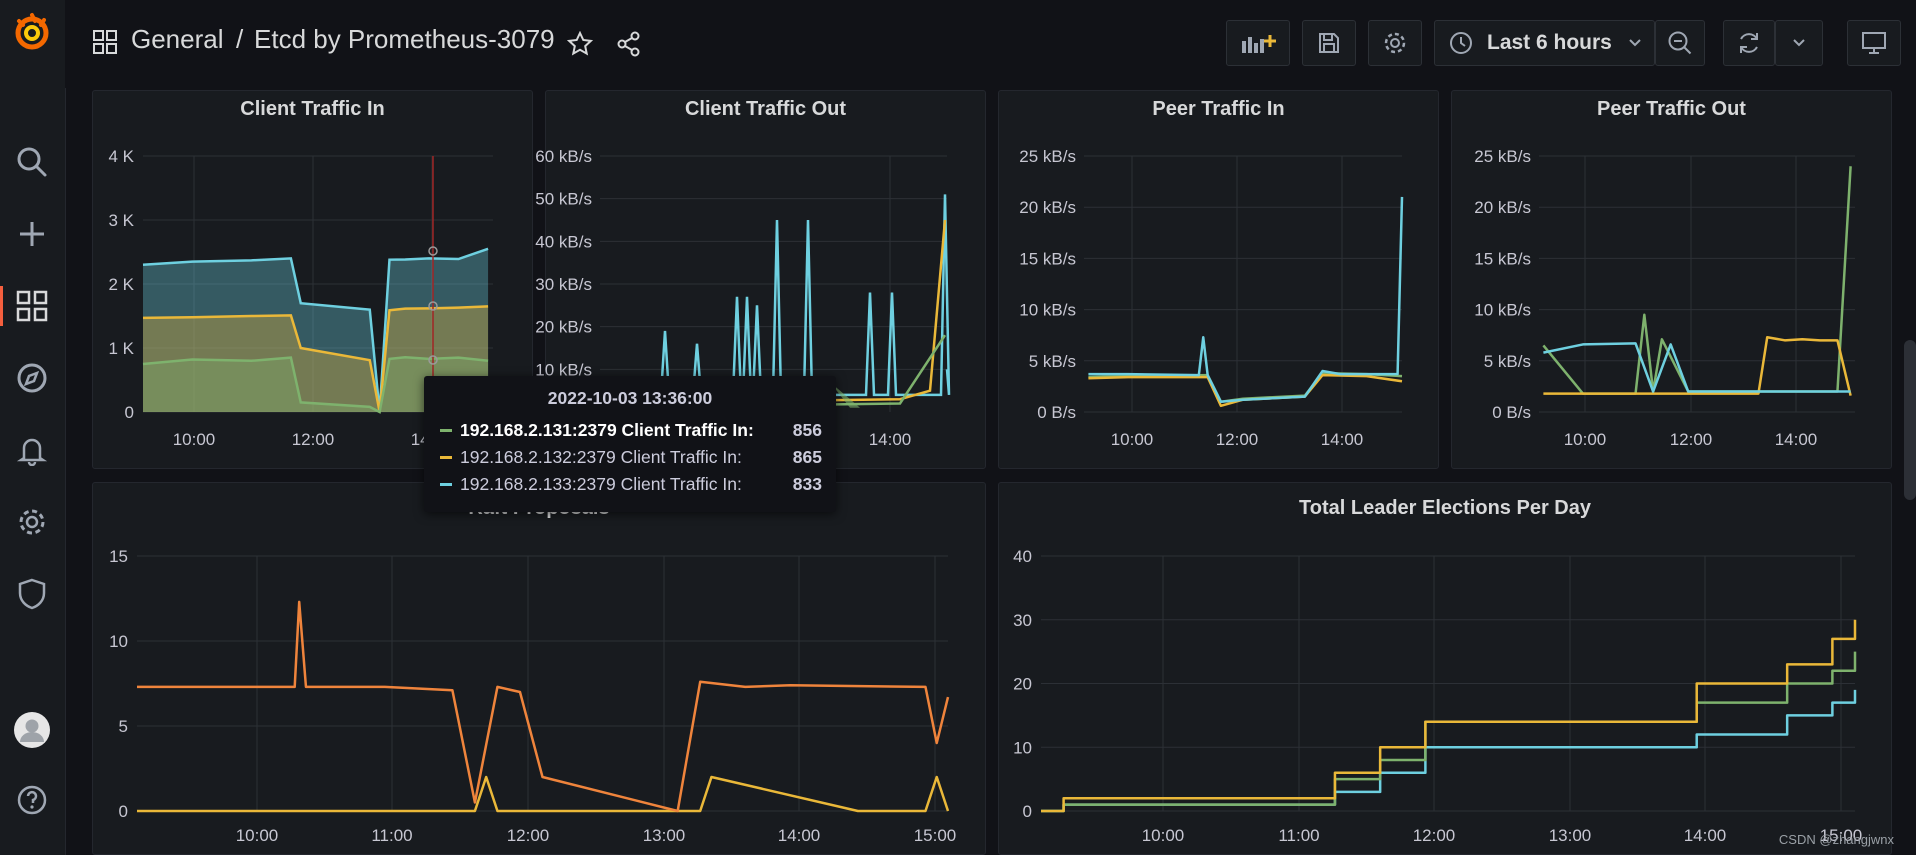  I want to click on tooltip-time: 2022-10-03 13:36:00, so click(630, 398).